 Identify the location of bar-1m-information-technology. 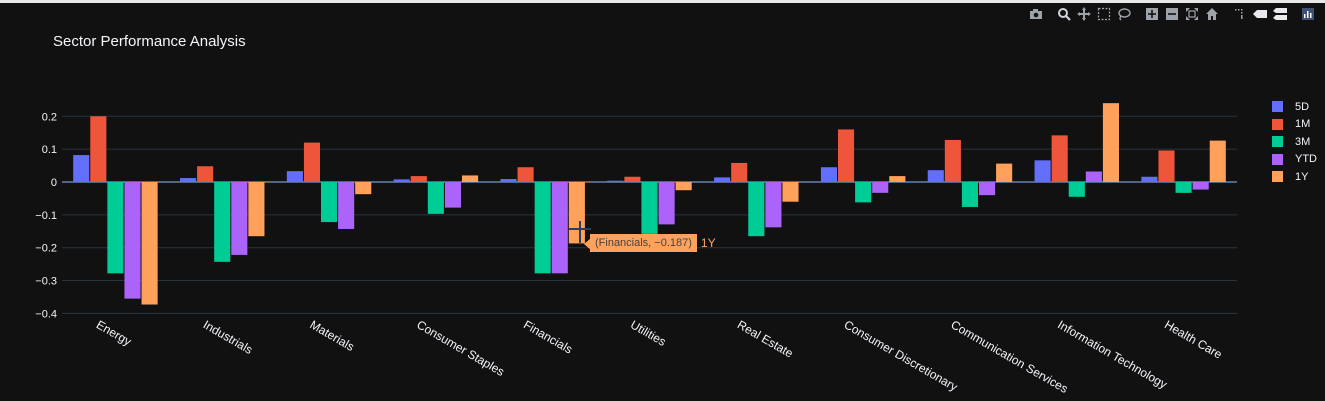
(1059, 158).